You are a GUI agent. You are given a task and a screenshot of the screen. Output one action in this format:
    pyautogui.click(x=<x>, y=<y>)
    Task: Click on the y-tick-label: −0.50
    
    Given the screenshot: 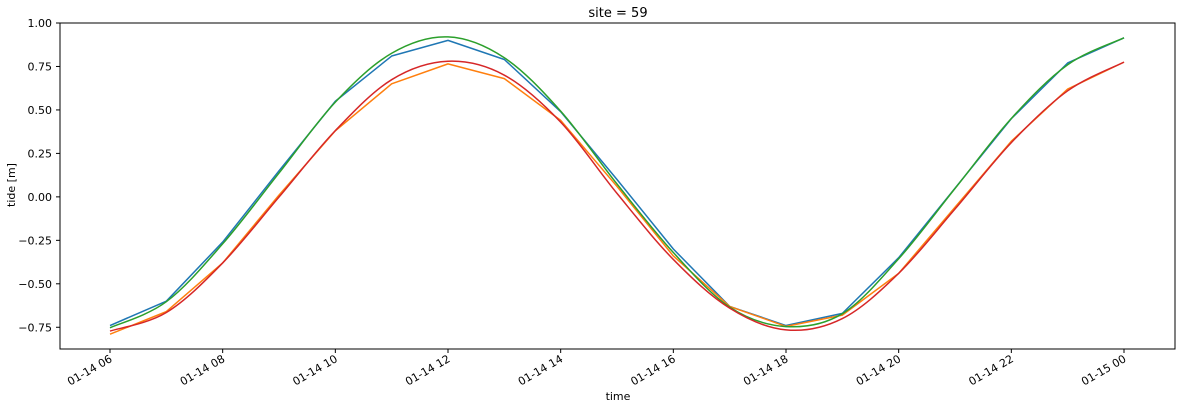 What is the action you would take?
    pyautogui.click(x=35, y=284)
    